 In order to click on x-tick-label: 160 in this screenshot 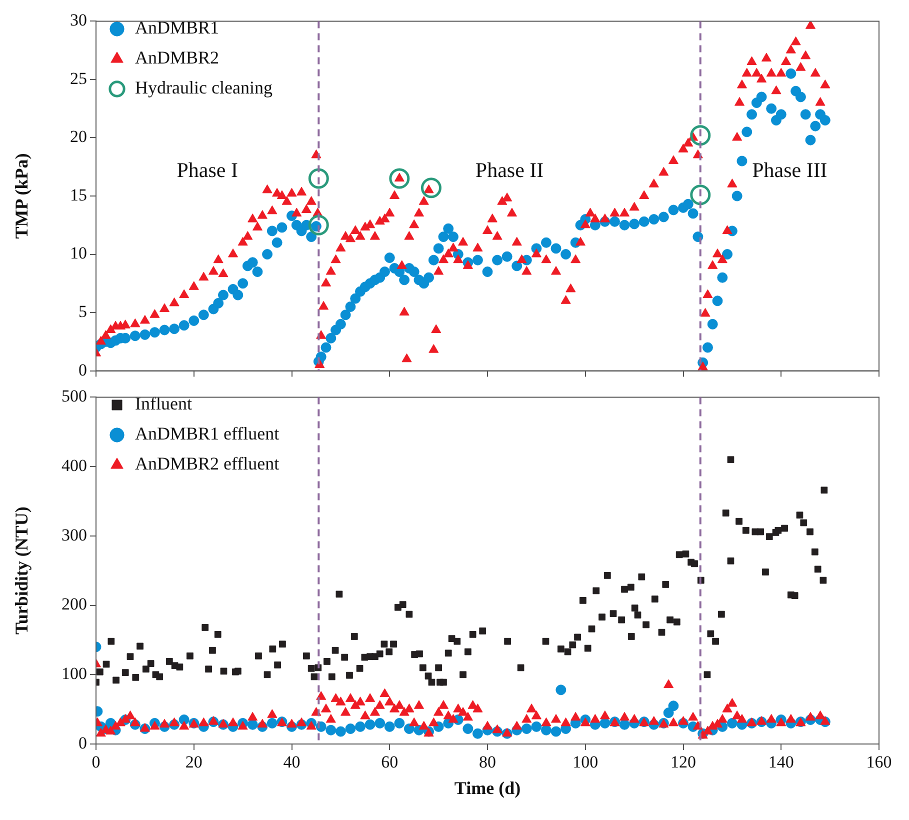, I will do `click(879, 762)`.